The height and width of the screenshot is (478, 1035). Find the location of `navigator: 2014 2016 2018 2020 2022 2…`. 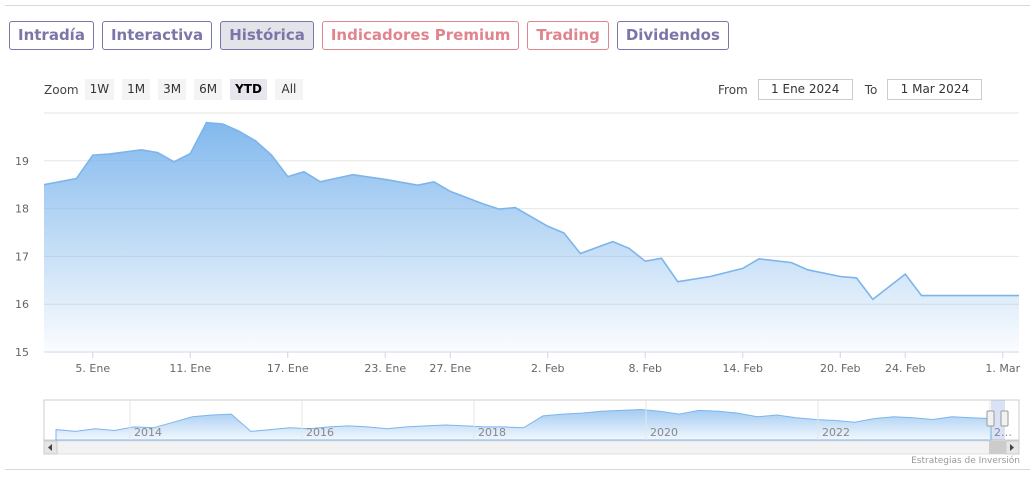

navigator: 2014 2016 2018 2020 2022 2… is located at coordinates (531, 427).